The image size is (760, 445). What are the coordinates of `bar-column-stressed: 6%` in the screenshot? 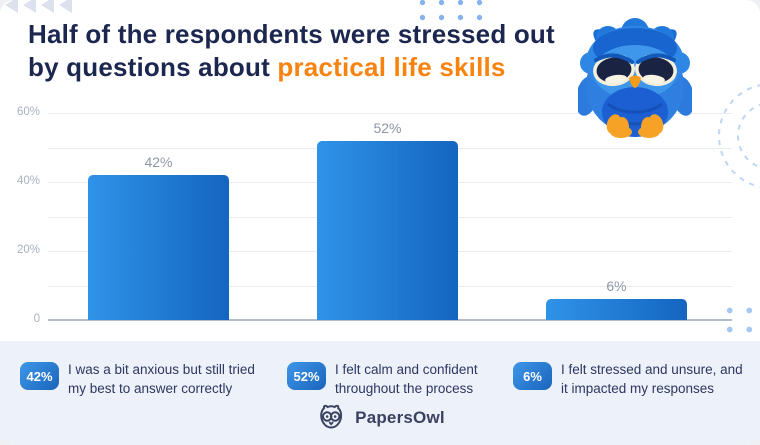 It's located at (616, 299).